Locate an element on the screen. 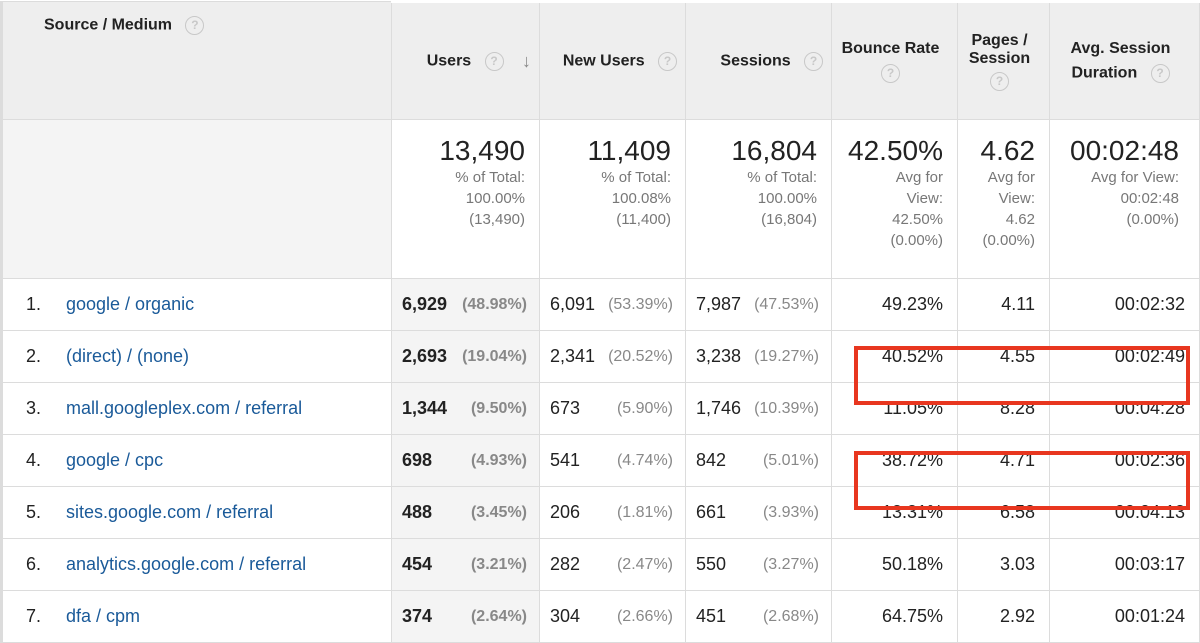  bounce-rate-cell: 13.31% is located at coordinates (894, 512).